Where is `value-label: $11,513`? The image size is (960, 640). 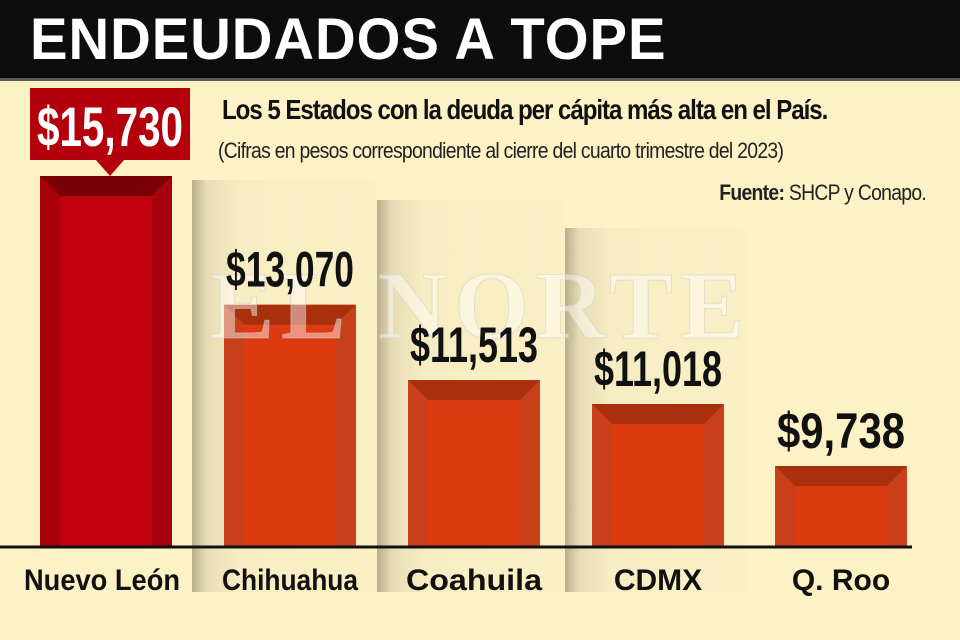 value-label: $11,513 is located at coordinates (474, 345).